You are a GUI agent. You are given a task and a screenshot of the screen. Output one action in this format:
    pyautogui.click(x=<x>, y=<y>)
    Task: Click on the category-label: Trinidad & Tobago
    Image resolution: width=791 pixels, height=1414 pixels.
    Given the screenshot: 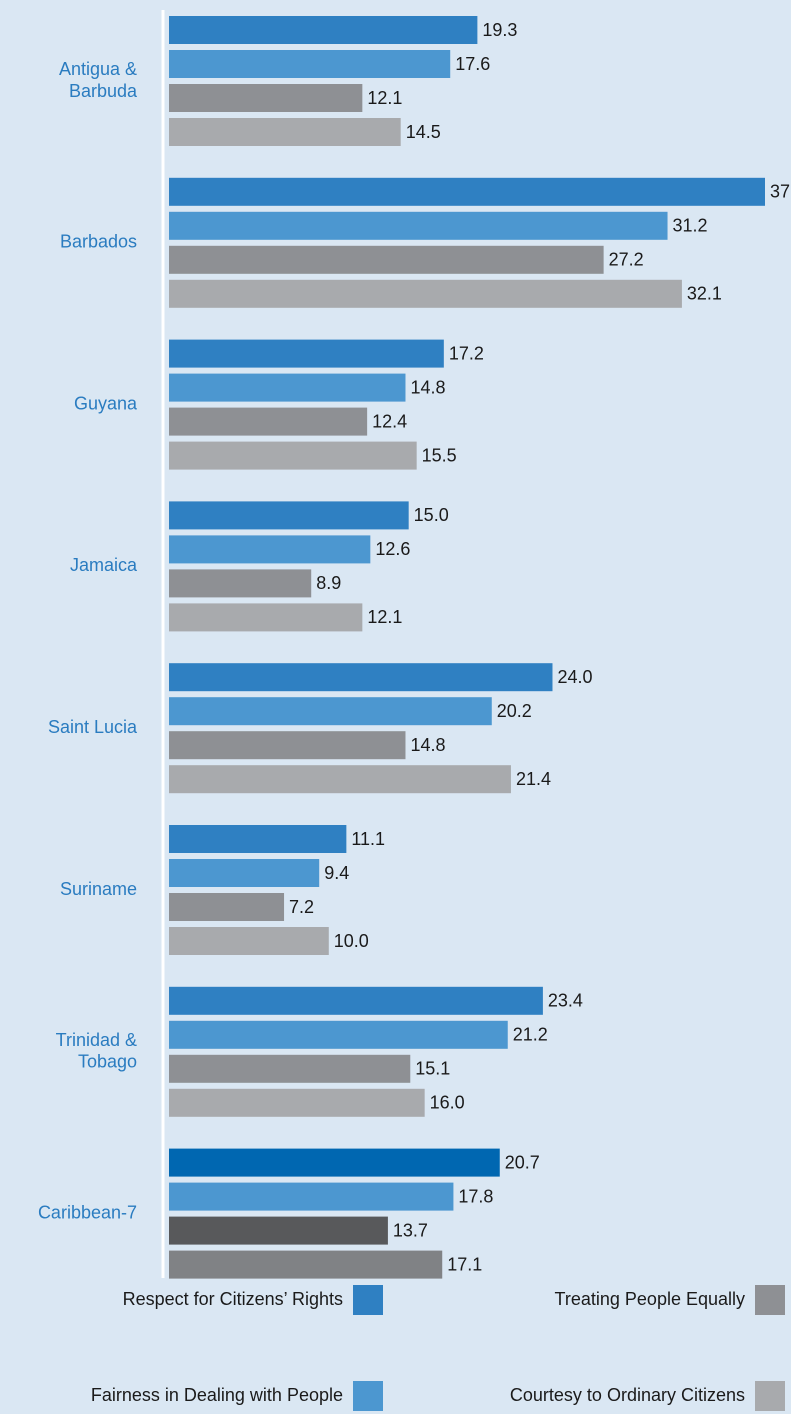 What is the action you would take?
    pyautogui.click(x=96, y=1051)
    